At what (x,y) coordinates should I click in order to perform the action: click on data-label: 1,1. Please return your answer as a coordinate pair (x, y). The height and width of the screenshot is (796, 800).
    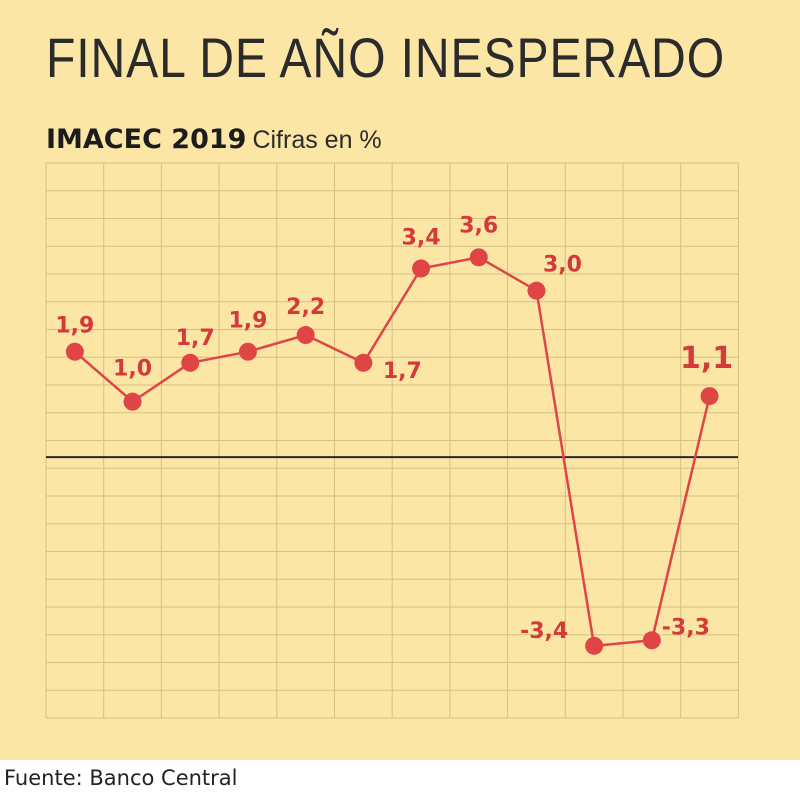
    Looking at the image, I should click on (706, 358).